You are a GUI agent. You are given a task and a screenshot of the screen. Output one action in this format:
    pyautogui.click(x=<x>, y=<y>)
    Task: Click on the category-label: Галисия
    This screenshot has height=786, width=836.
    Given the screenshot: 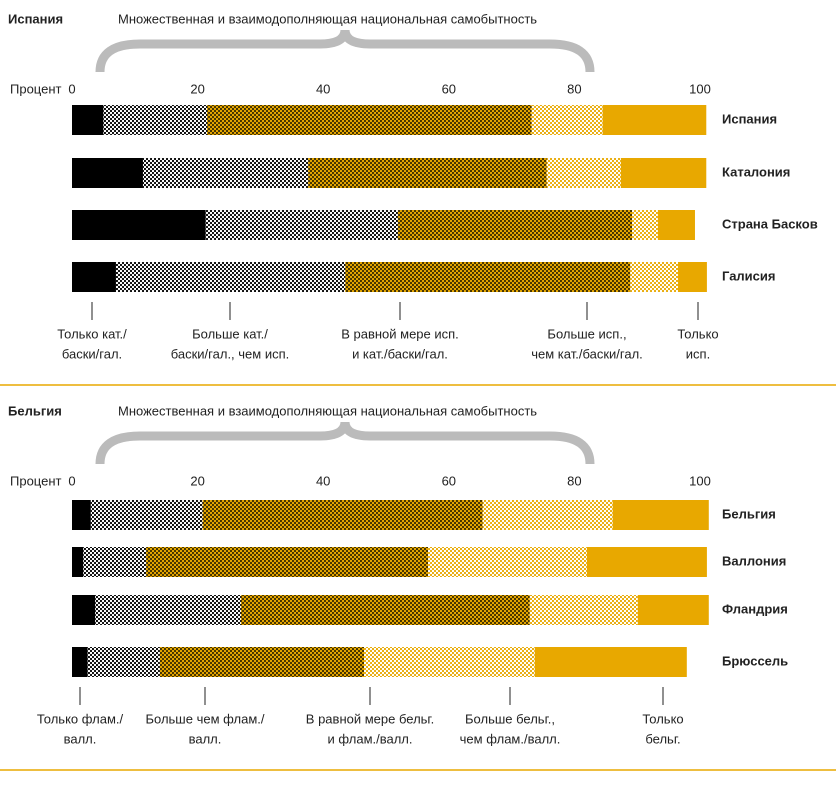 What is the action you would take?
    pyautogui.click(x=749, y=275)
    